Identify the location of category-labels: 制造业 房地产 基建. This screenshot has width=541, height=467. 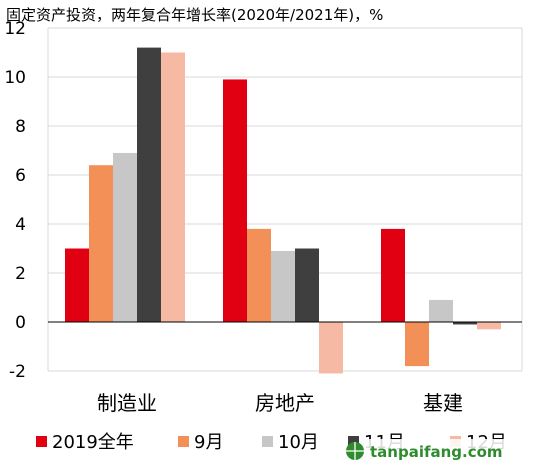
(280, 403).